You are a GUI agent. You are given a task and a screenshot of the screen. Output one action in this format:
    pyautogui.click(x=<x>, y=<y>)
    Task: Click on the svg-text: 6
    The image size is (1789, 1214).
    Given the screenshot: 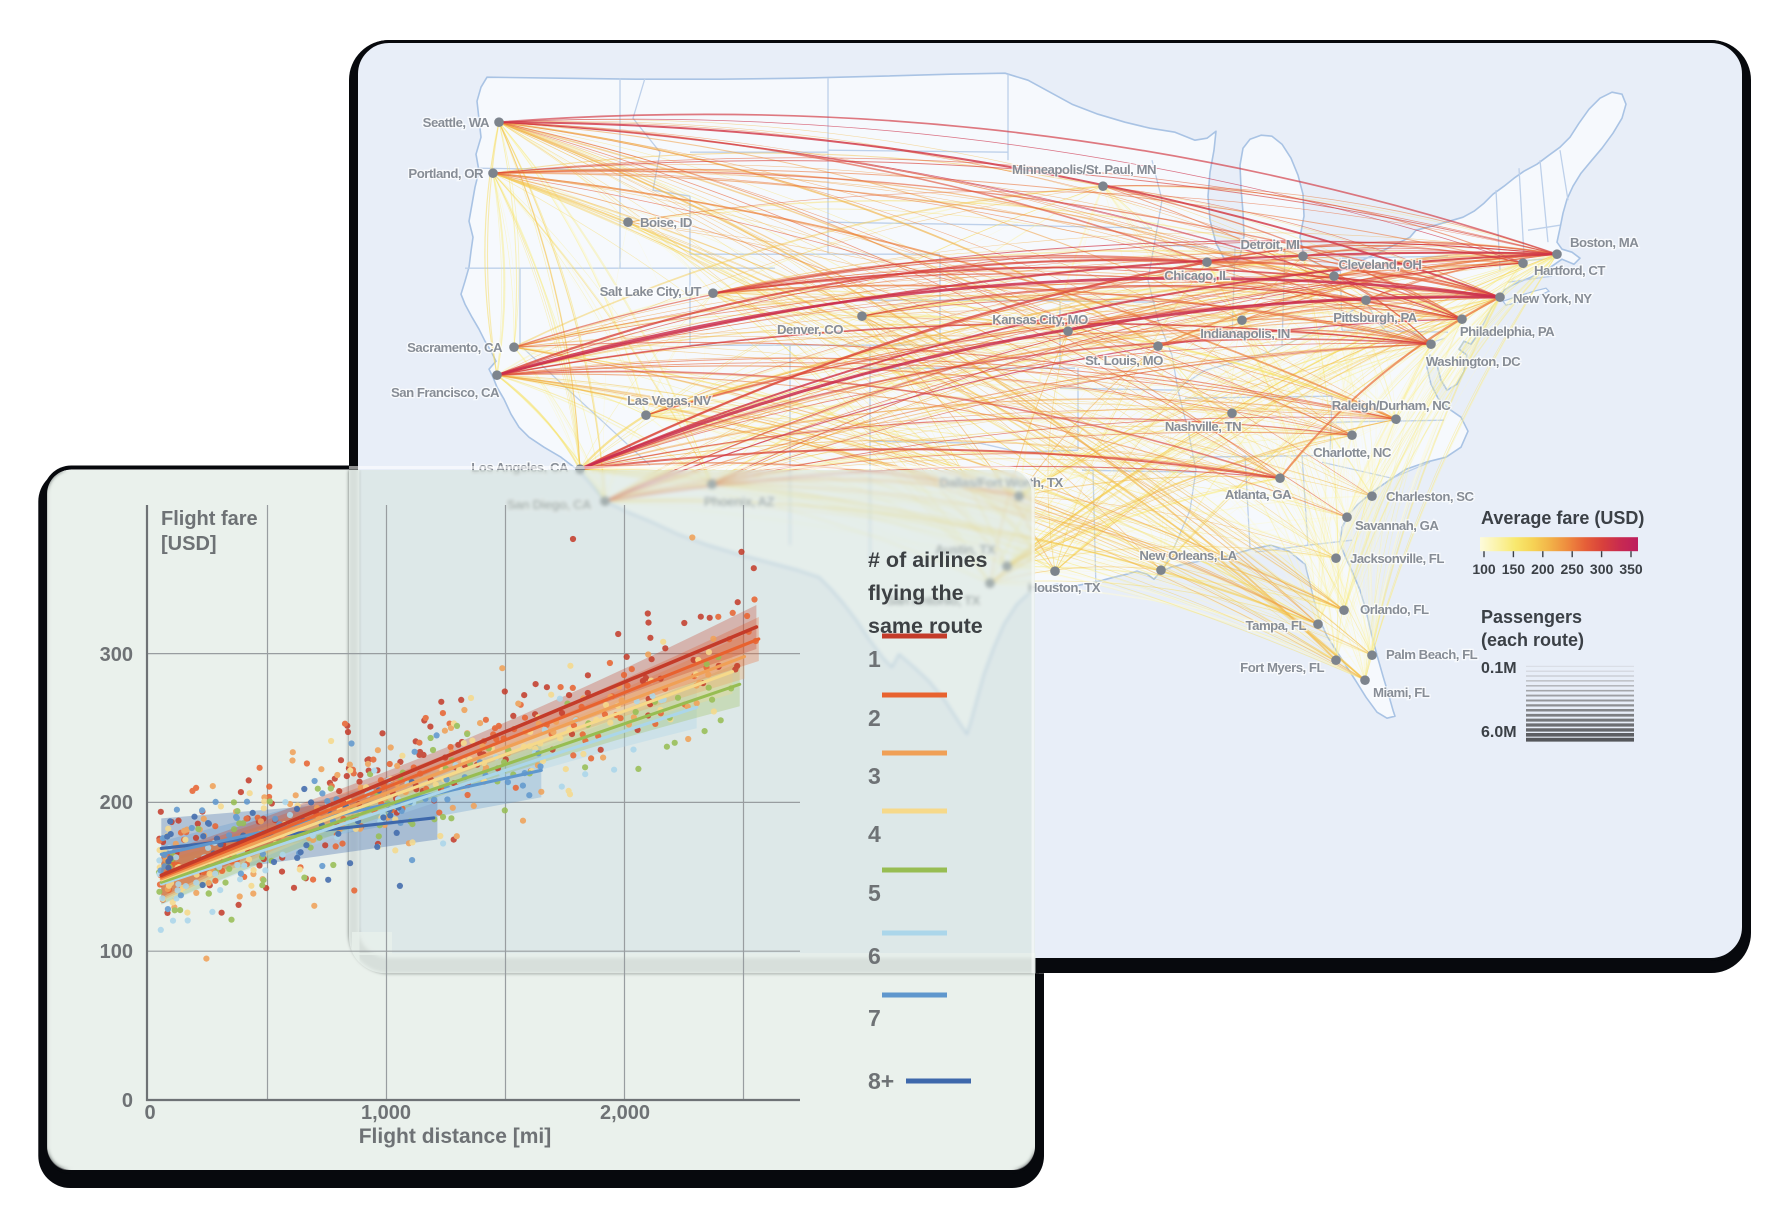 What is the action you would take?
    pyautogui.click(x=874, y=956)
    